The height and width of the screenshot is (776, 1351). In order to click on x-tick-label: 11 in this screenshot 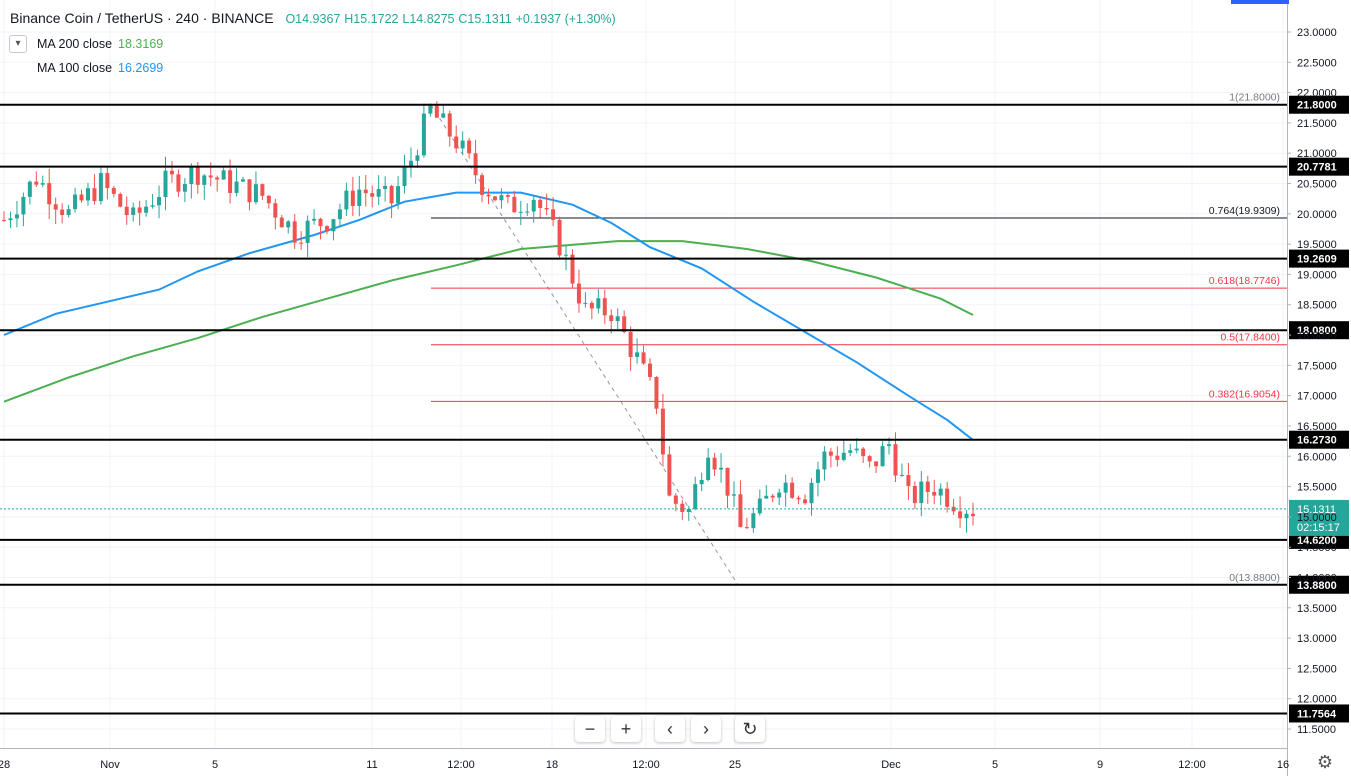, I will do `click(371, 765)`.